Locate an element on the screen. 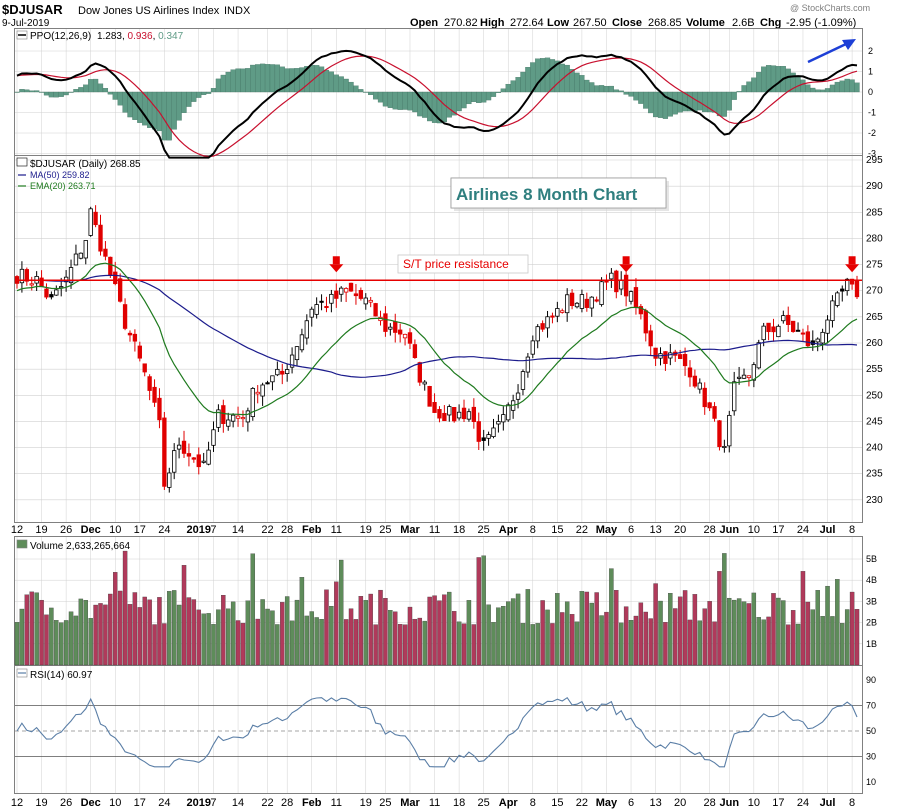  x-axis-label: 22 is located at coordinates (267, 803).